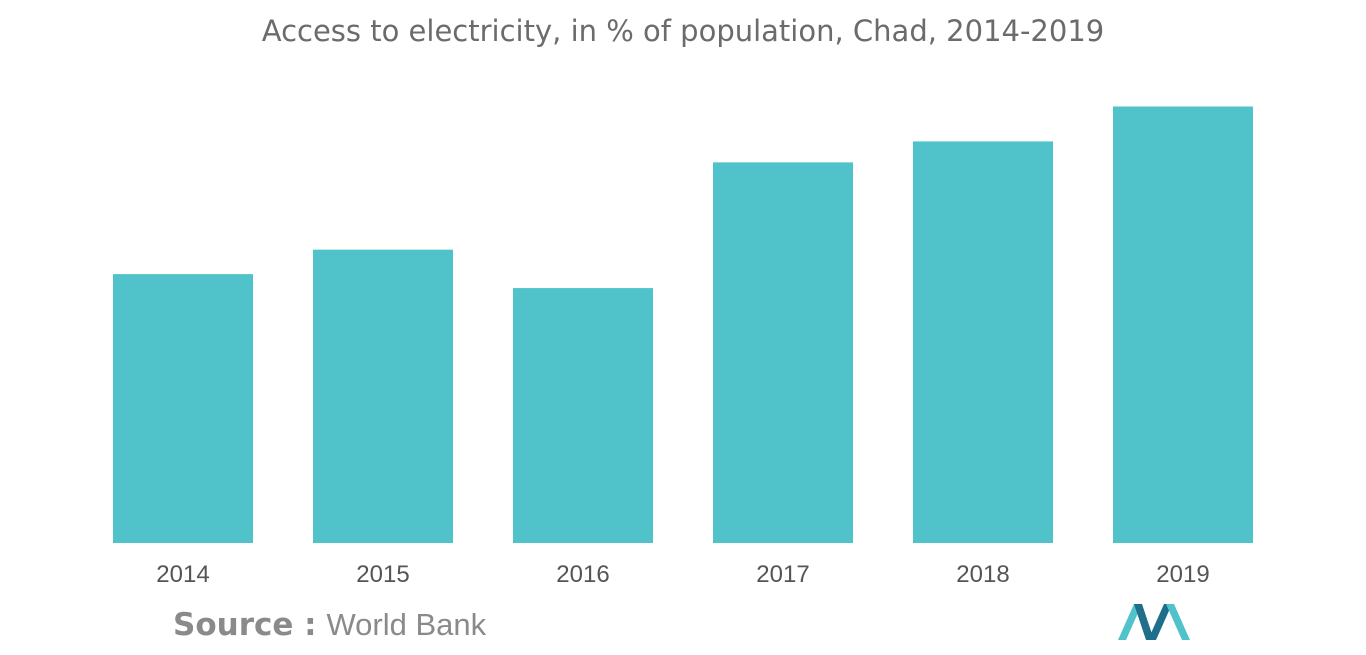 The width and height of the screenshot is (1366, 655). Describe the element at coordinates (245, 625) in the screenshot. I see `source-prefix: Source :` at that location.